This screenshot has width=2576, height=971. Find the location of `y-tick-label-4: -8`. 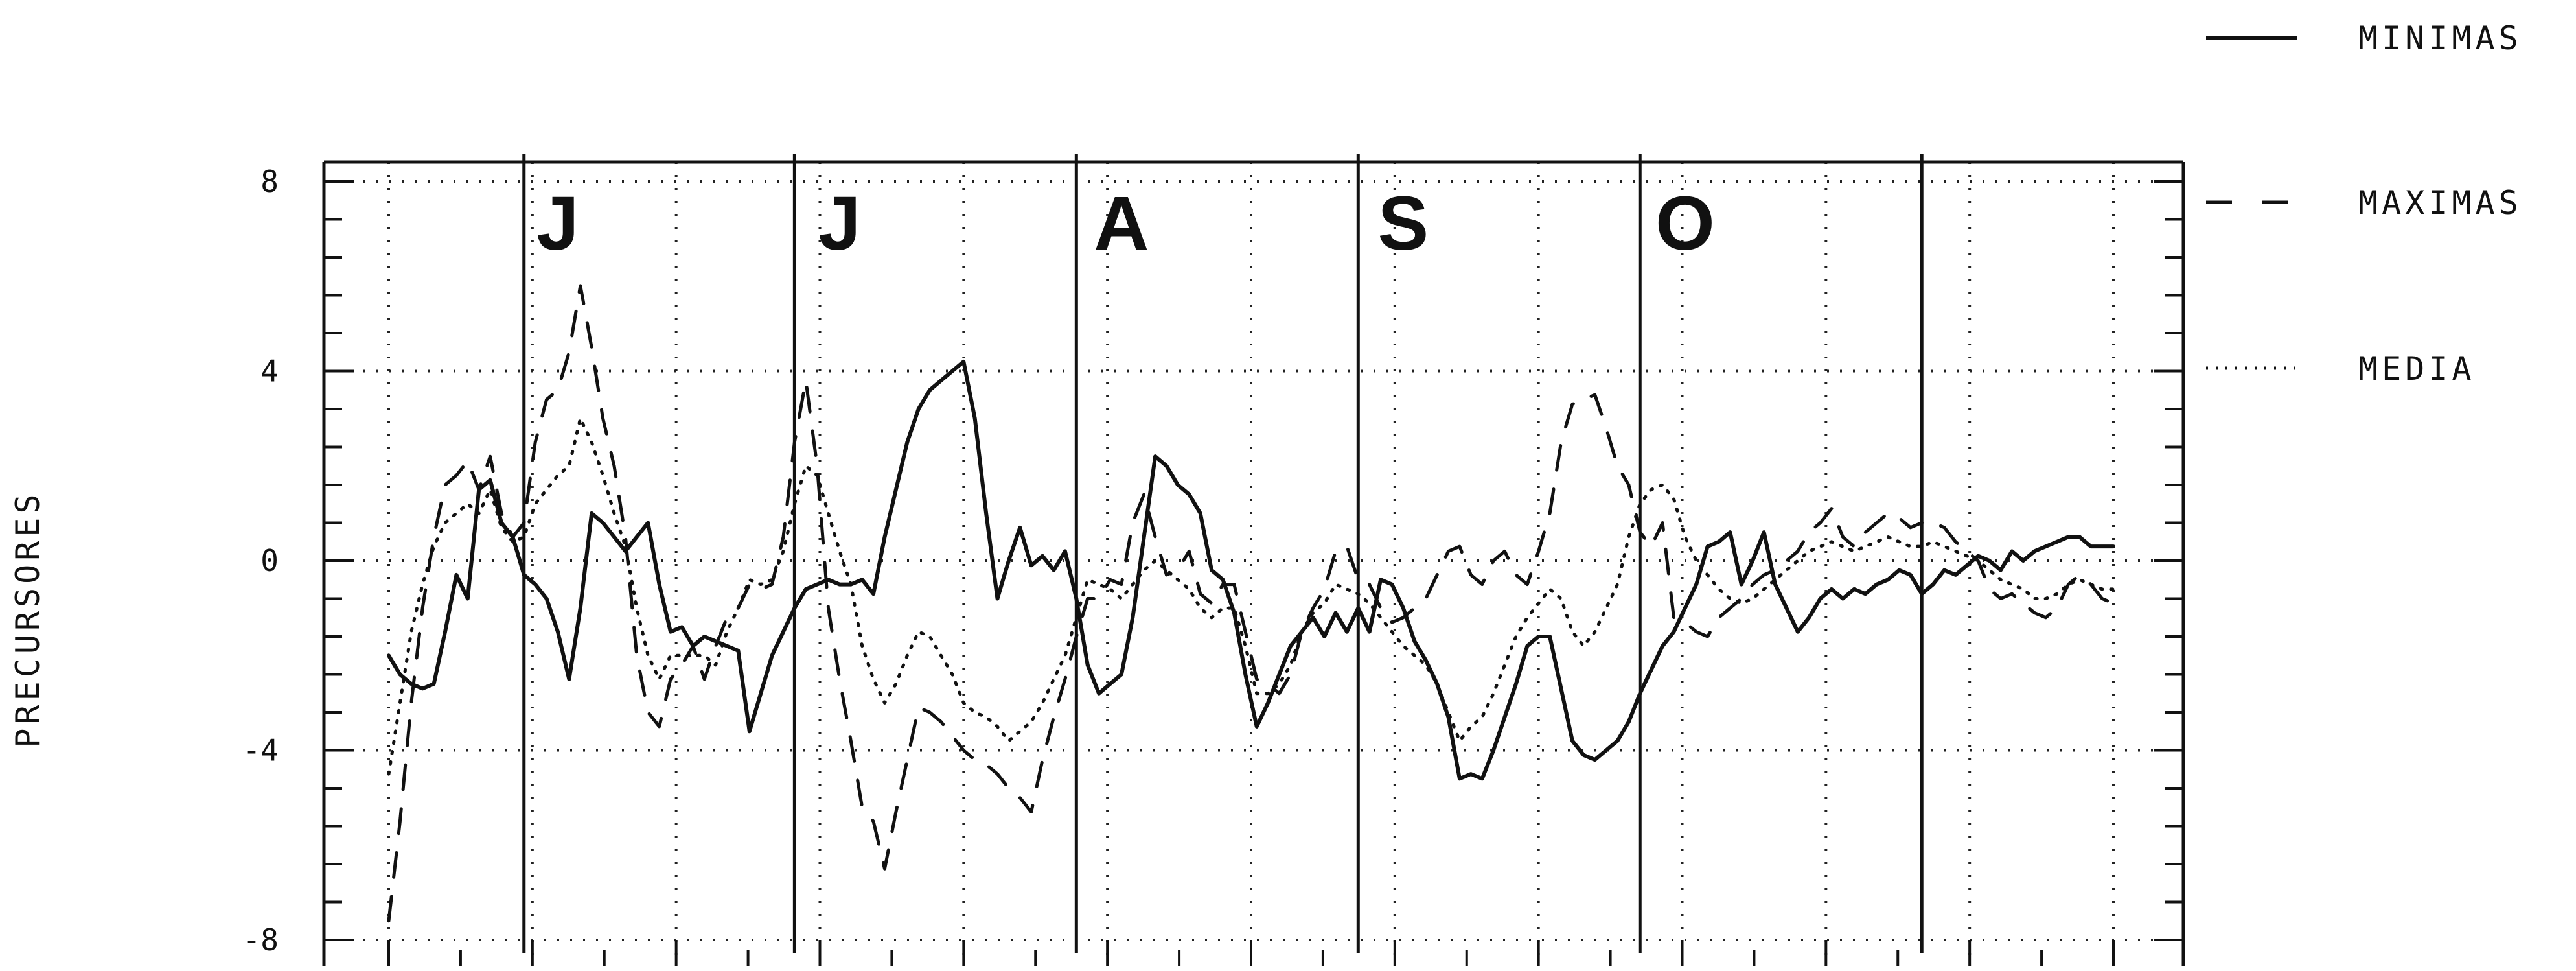

y-tick-label-4: -8 is located at coordinates (261, 939).